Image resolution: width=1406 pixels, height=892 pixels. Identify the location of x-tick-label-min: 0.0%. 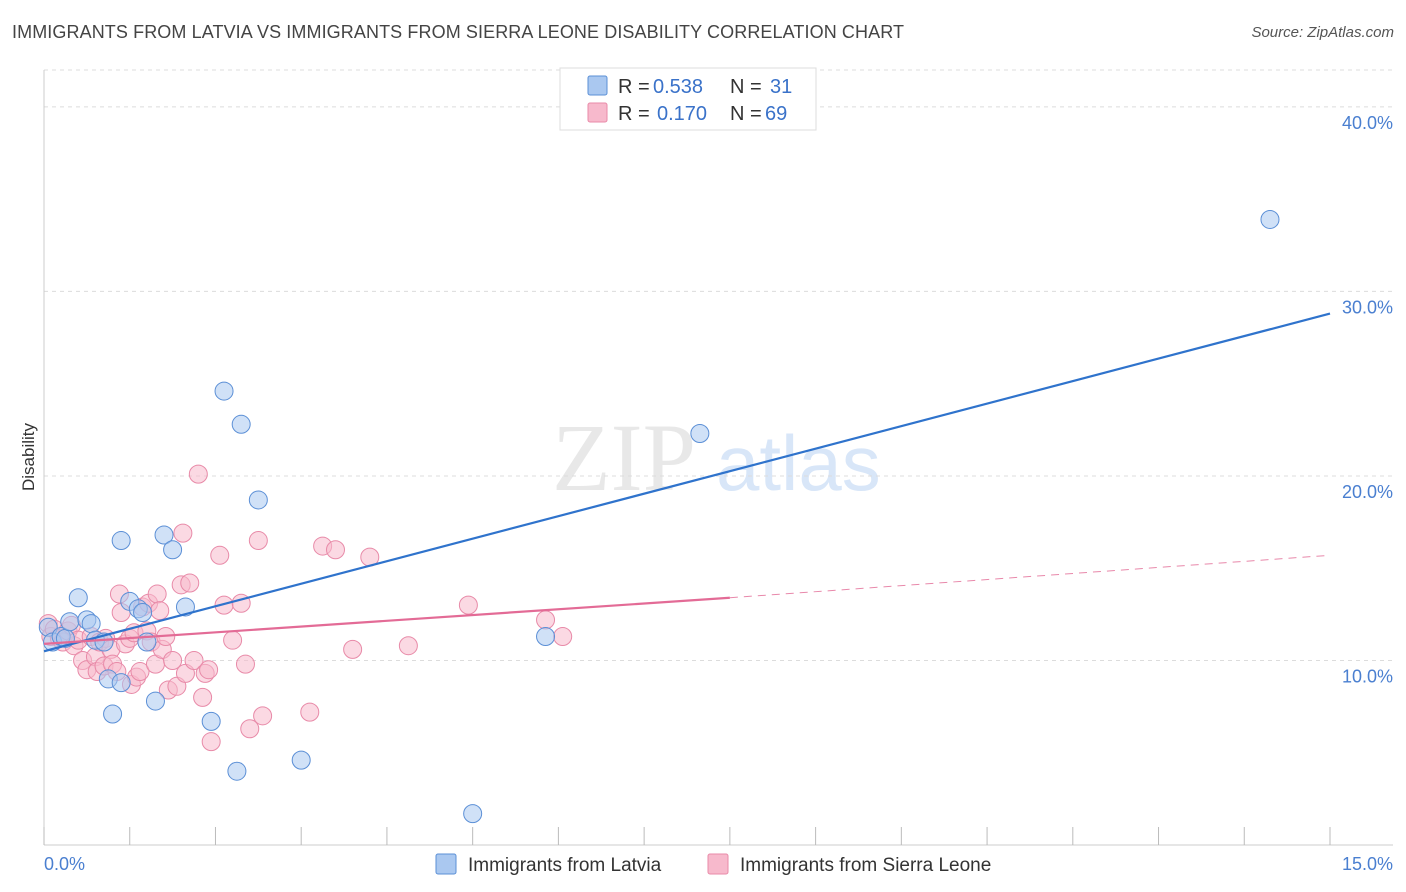
(64, 864).